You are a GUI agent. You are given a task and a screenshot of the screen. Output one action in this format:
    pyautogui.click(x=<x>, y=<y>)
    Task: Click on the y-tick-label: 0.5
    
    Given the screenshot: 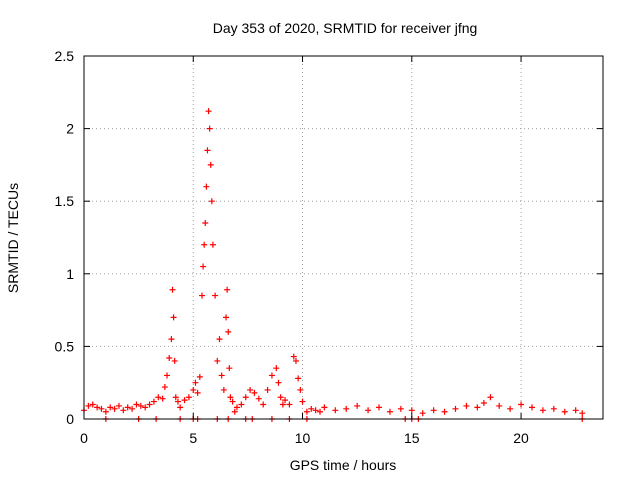 What is the action you would take?
    pyautogui.click(x=65, y=346)
    